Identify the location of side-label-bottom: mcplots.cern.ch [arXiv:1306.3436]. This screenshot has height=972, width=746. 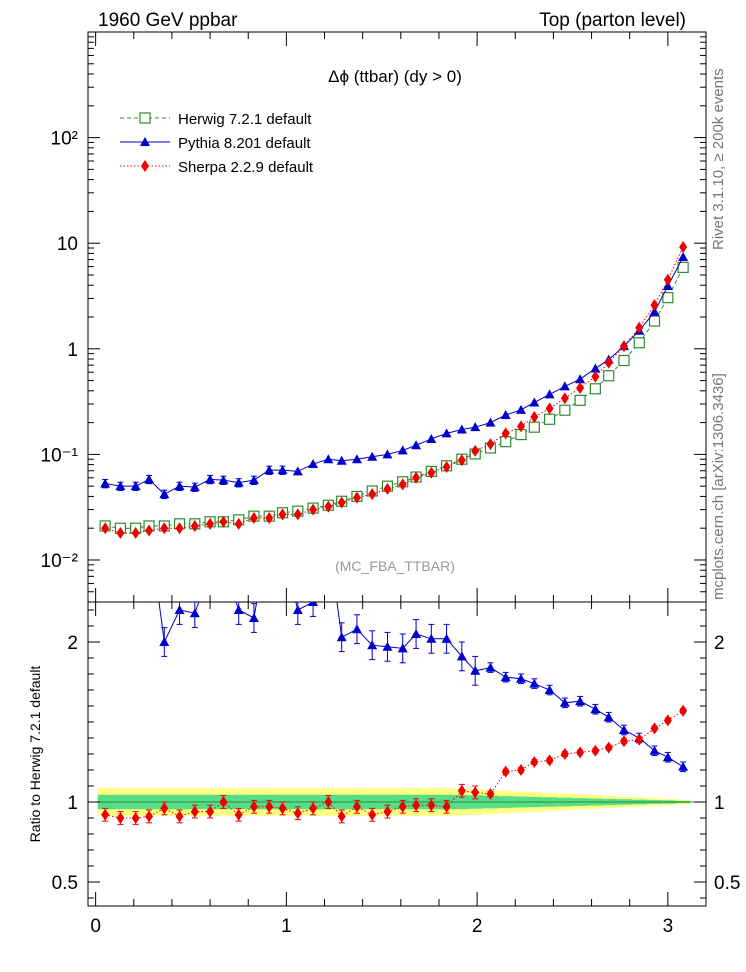
(718, 486).